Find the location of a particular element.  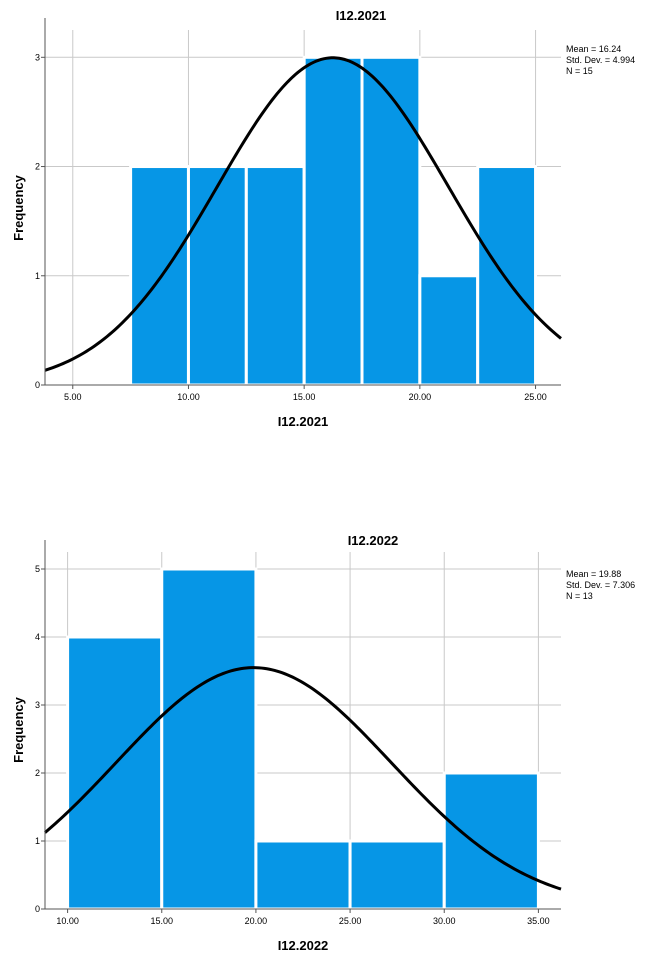

chart-2-x-tick-label: 20.00 is located at coordinates (256, 921).